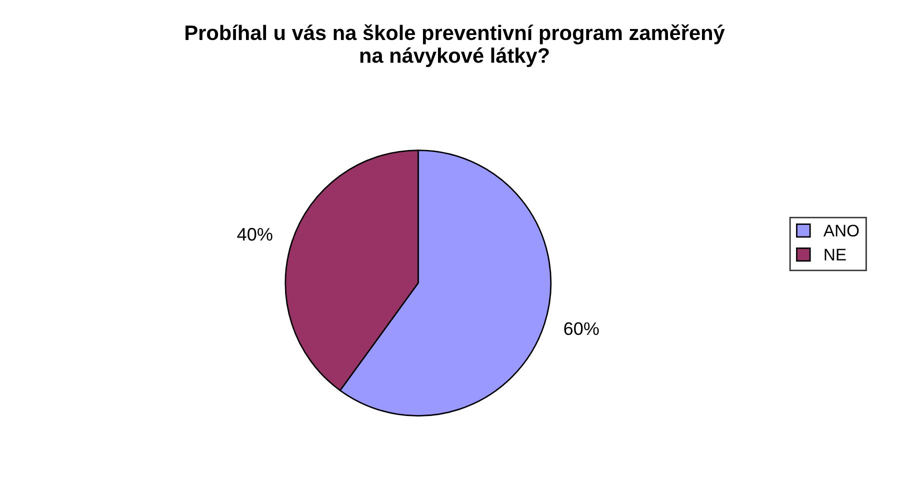 The width and height of the screenshot is (909, 488). I want to click on data-label: 60%, so click(581, 329).